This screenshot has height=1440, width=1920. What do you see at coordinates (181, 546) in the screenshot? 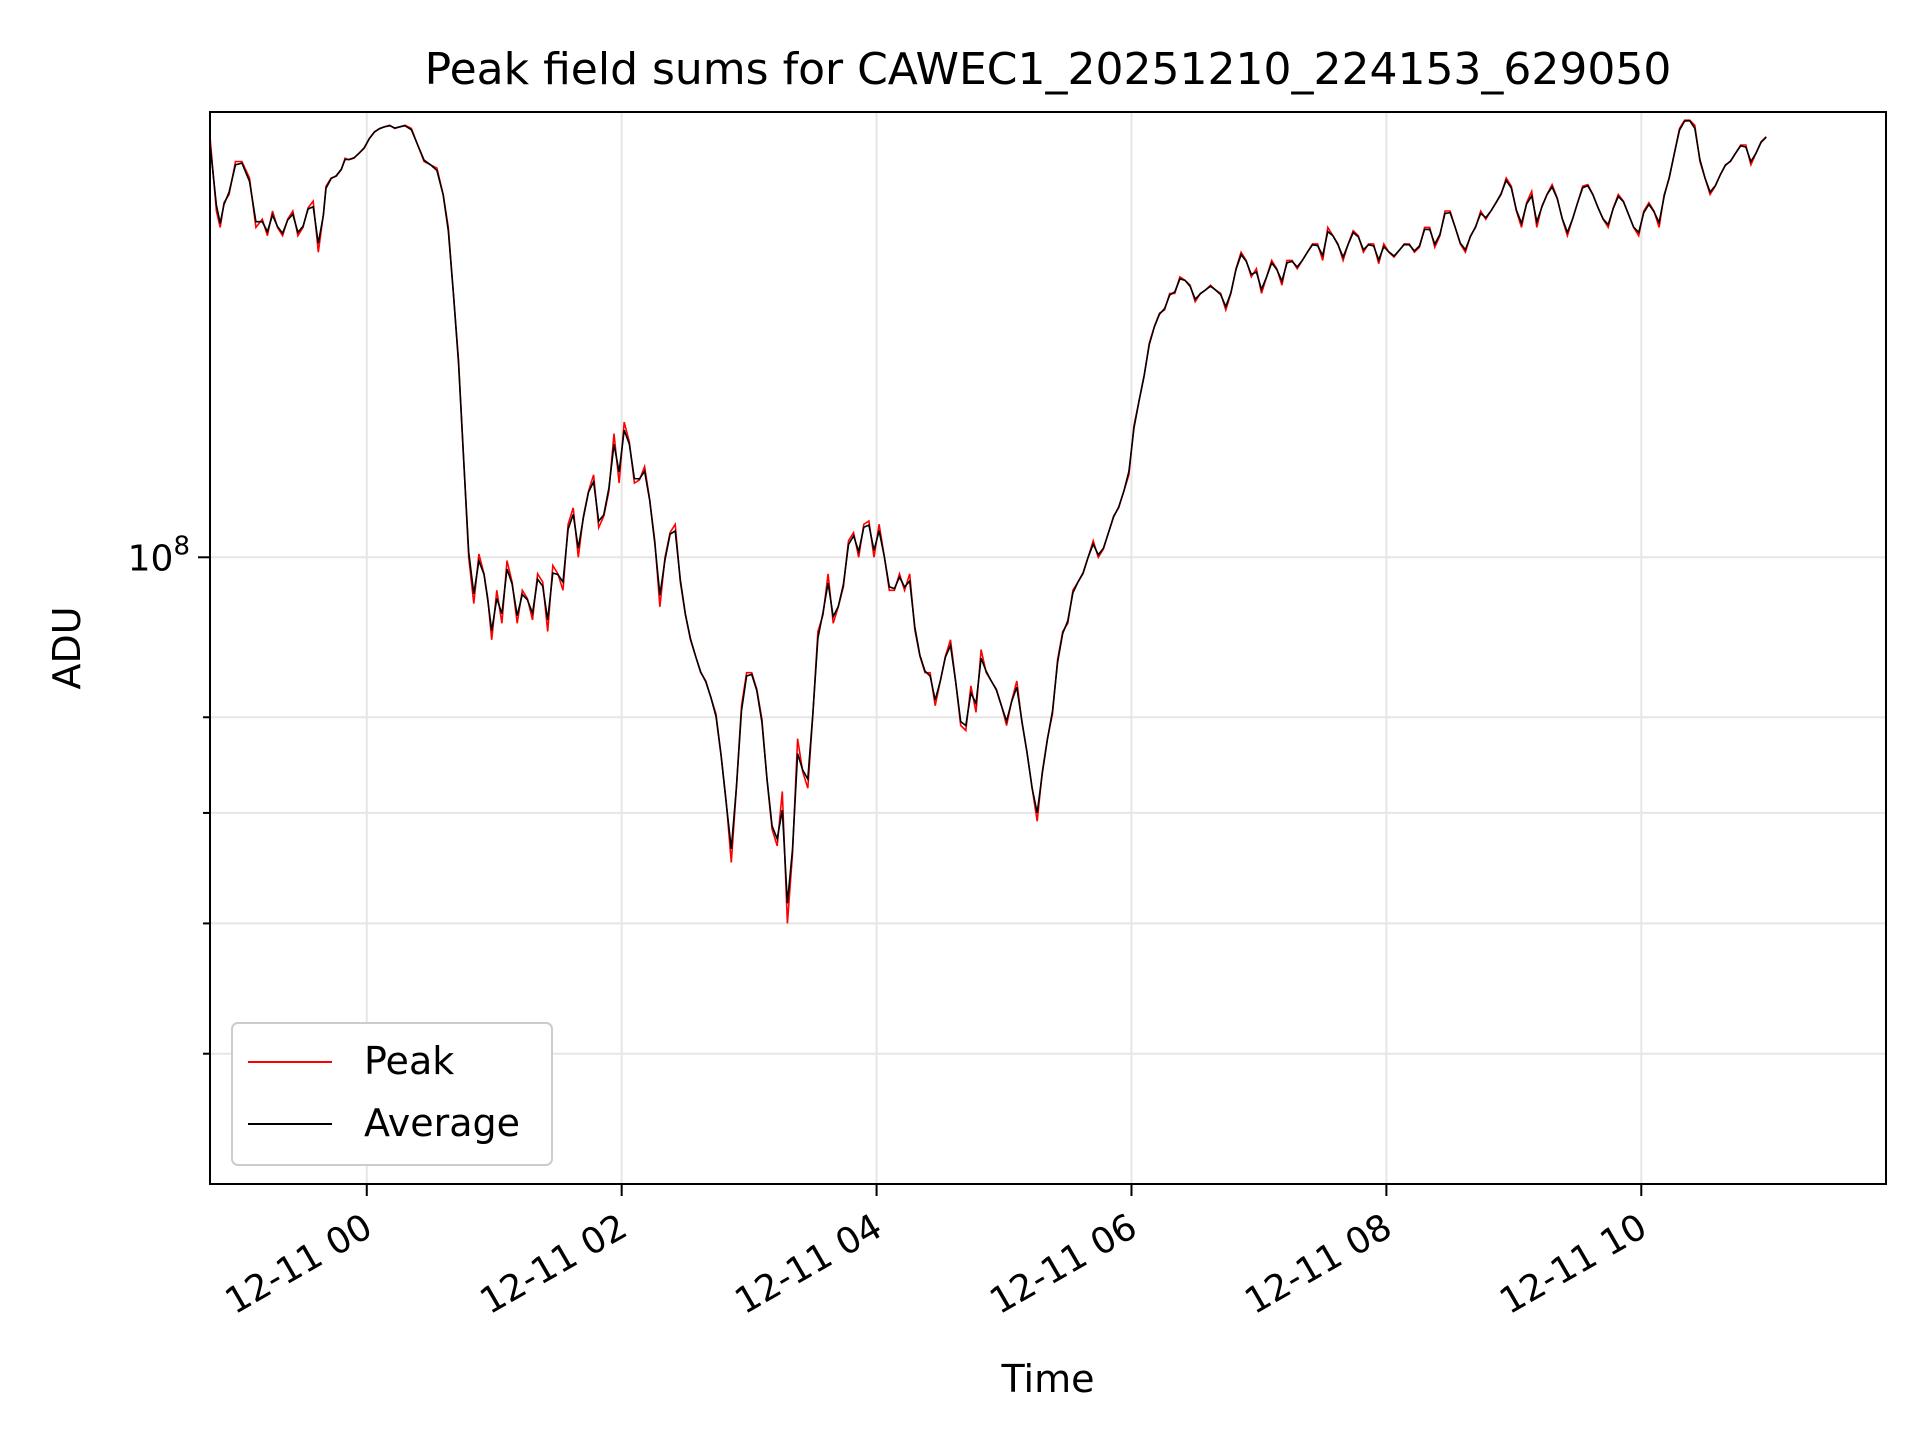
I see `y-tick-exponent: 8` at bounding box center [181, 546].